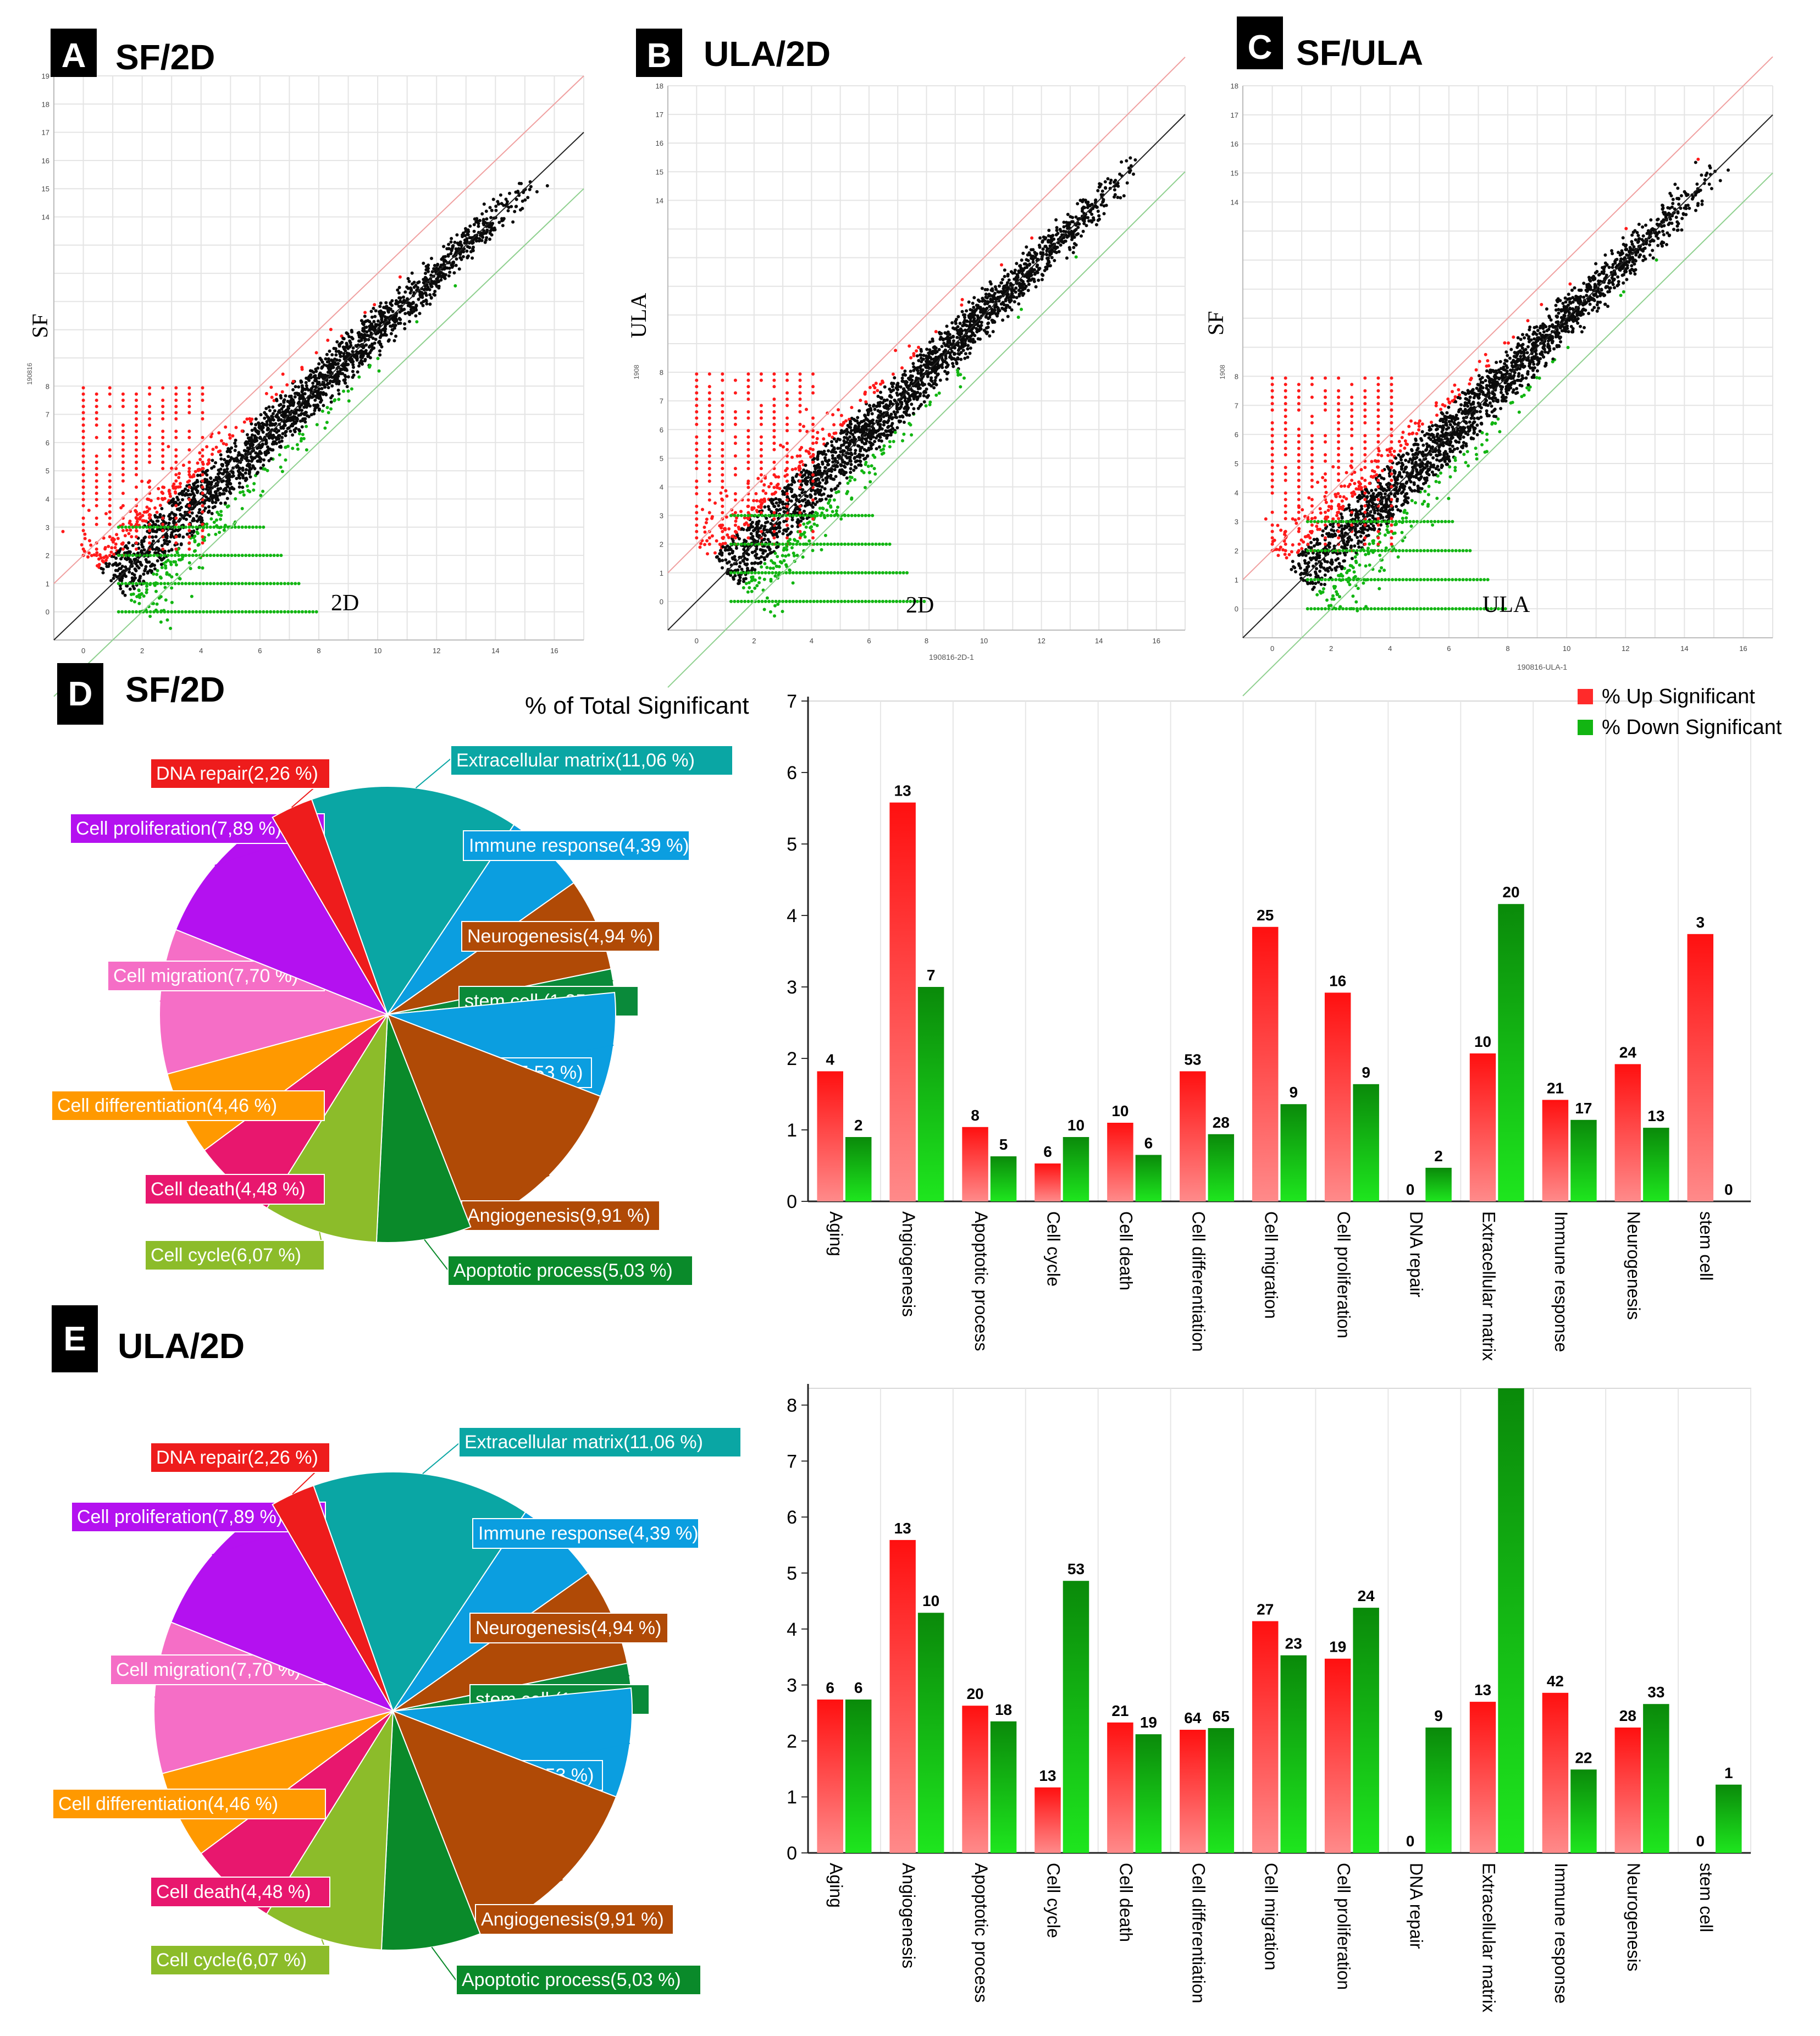 Image resolution: width=1820 pixels, height=2036 pixels. What do you see at coordinates (495, 651) in the screenshot?
I see `x-tick-label: 14` at bounding box center [495, 651].